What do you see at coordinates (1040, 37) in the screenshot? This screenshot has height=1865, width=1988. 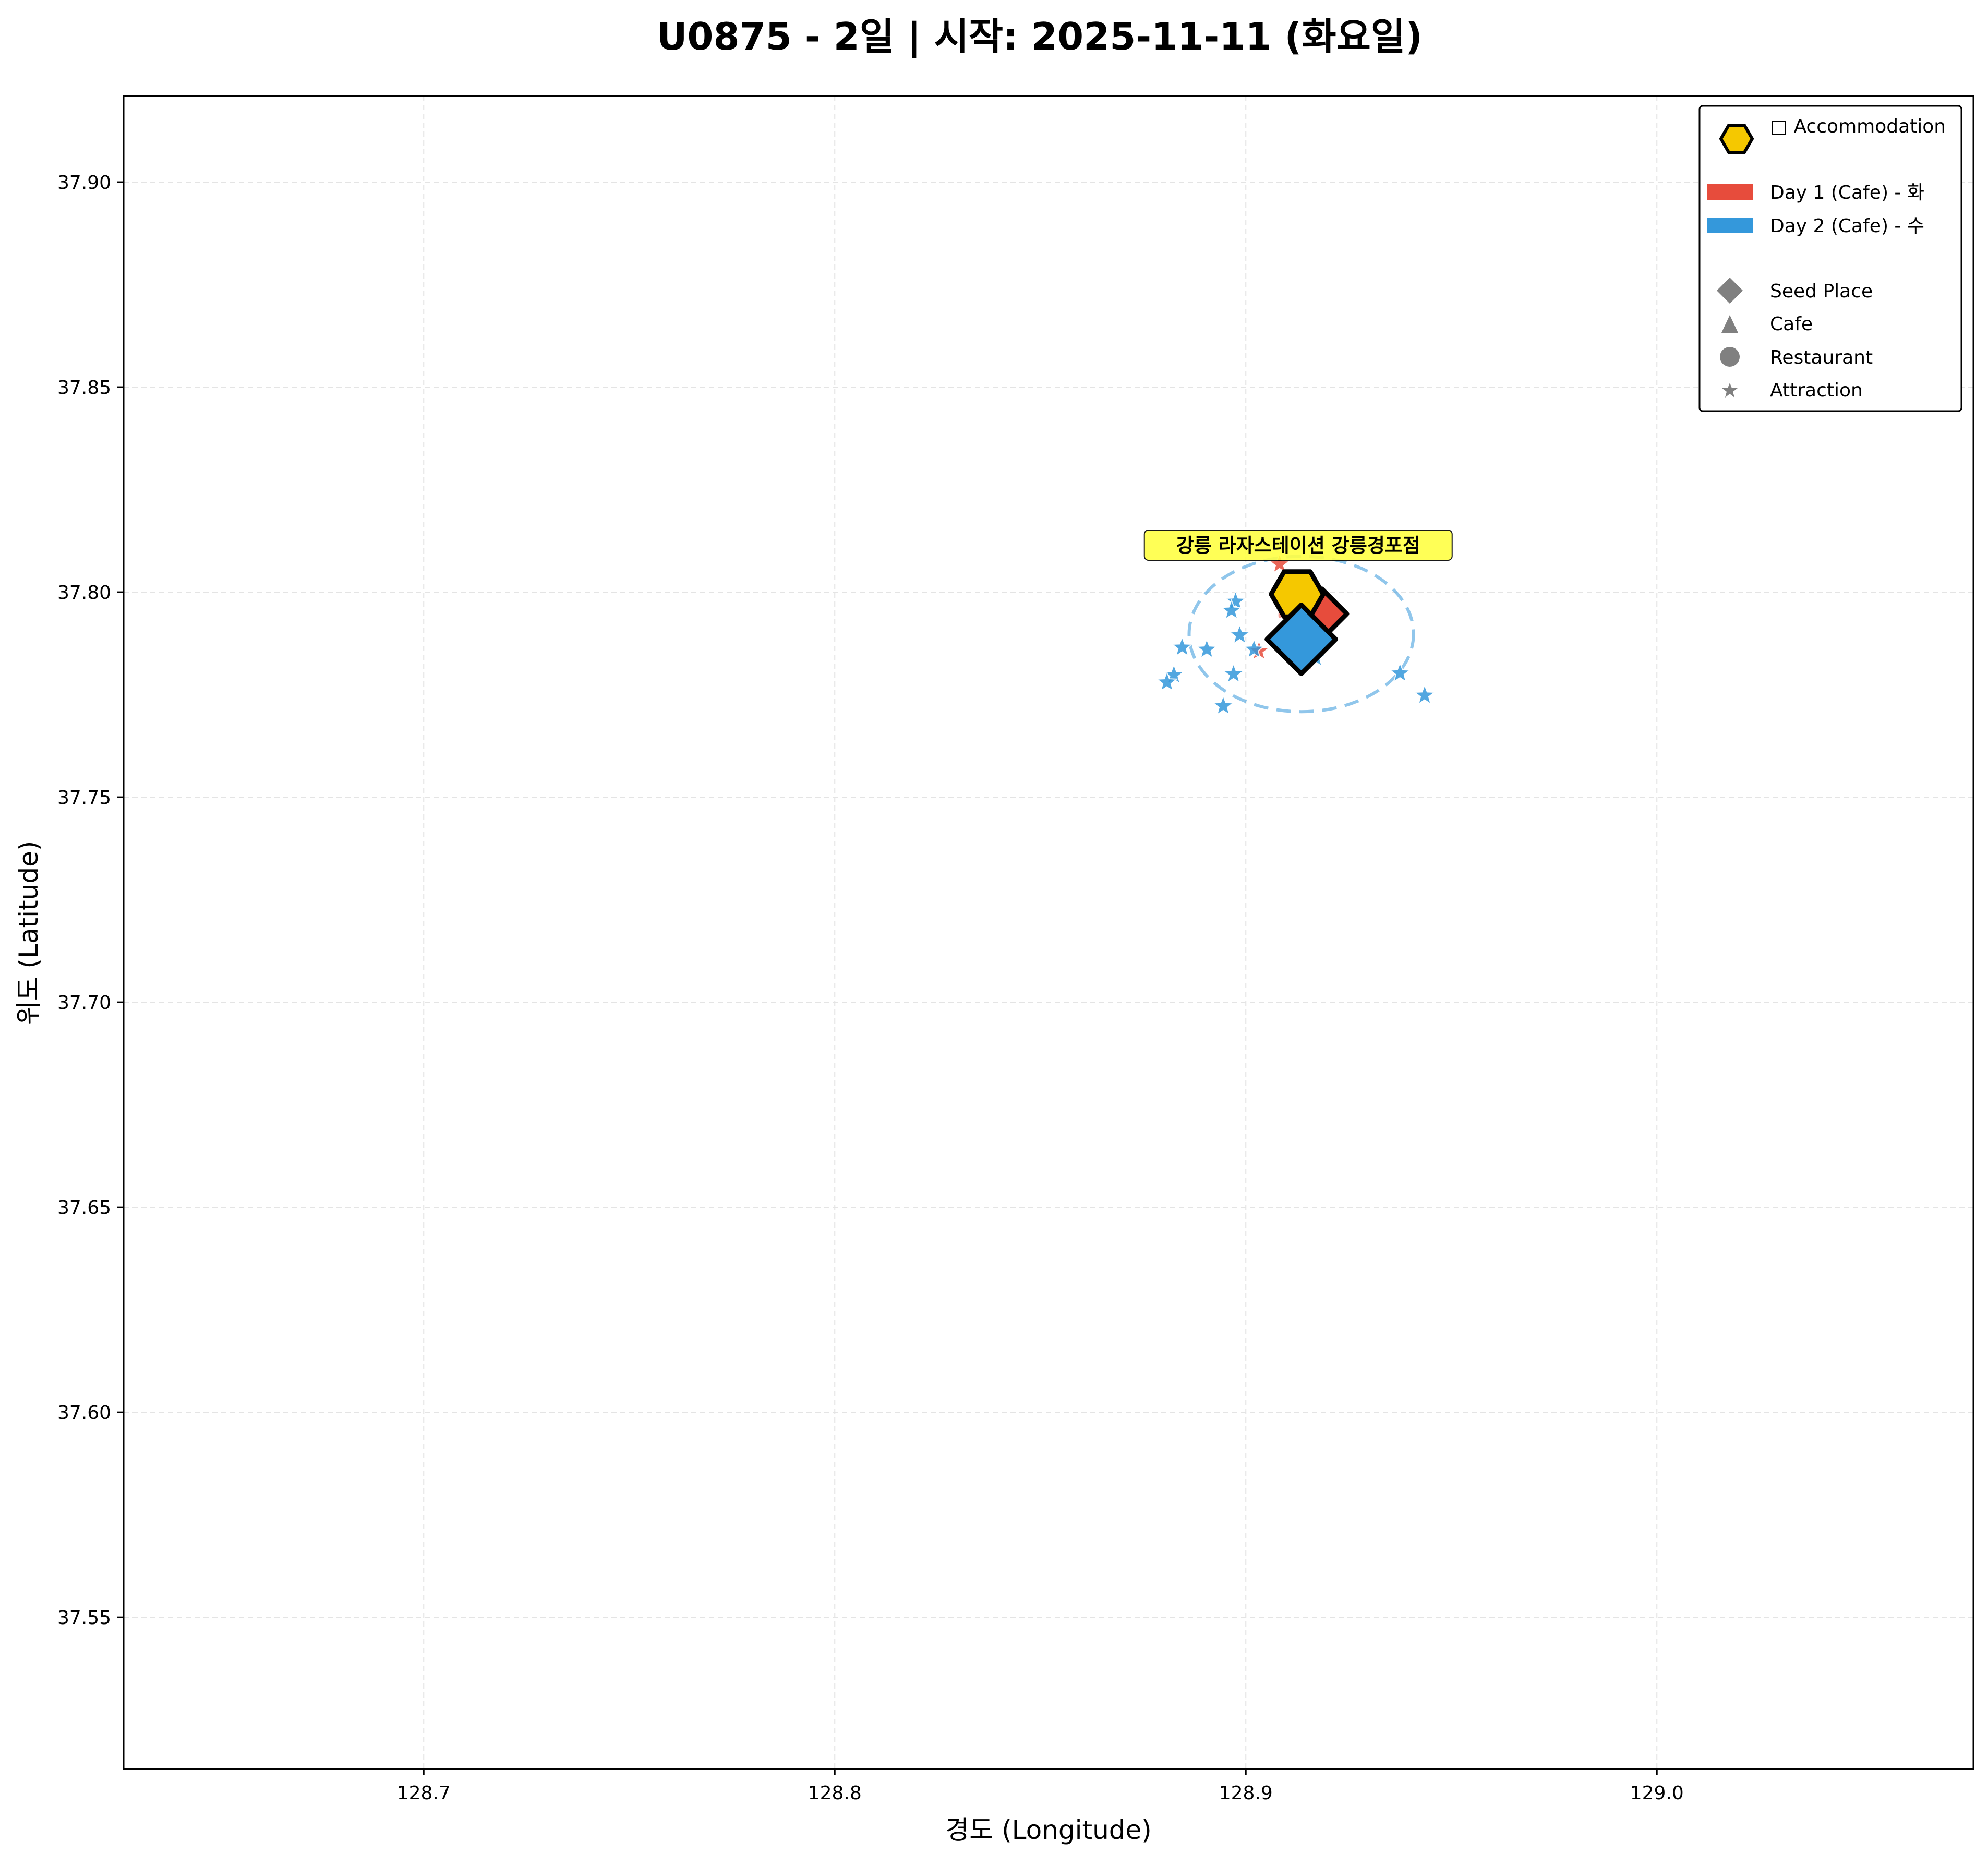 I see `chart-title: U0875 - 2일 | 시작: 2025-11-11 (화요일)` at bounding box center [1040, 37].